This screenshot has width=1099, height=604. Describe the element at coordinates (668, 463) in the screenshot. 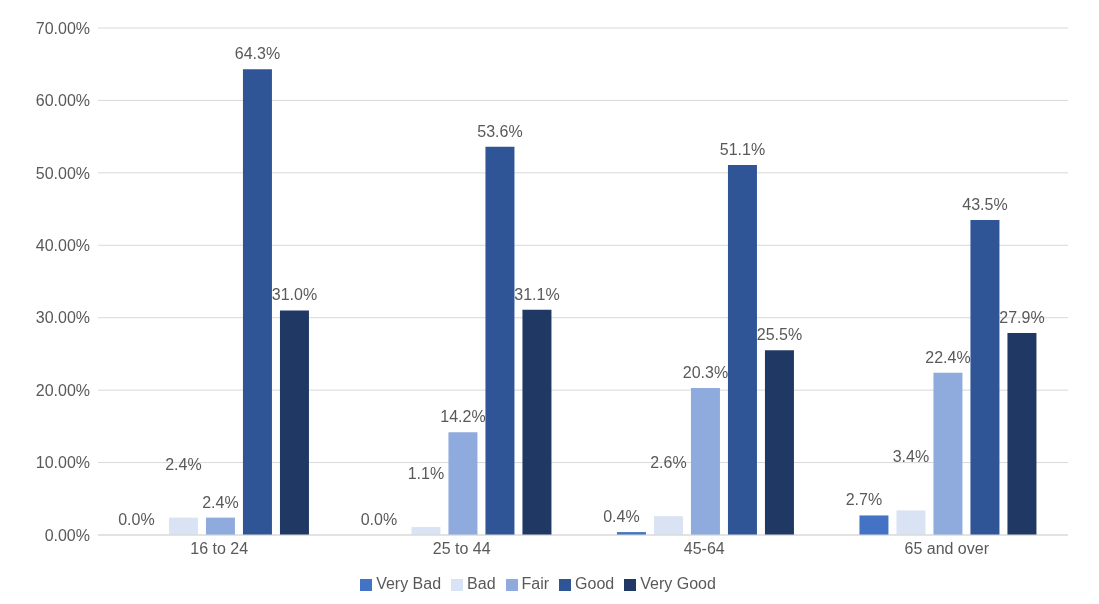

I see `data-label: 2.6%` at that location.